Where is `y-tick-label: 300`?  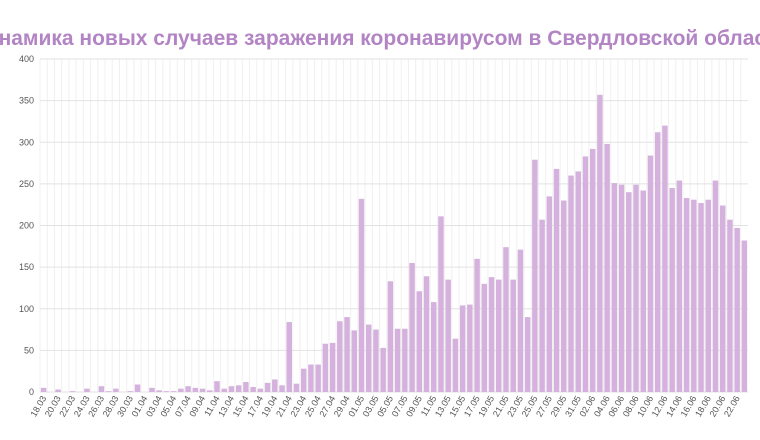 y-tick-label: 300 is located at coordinates (26, 142).